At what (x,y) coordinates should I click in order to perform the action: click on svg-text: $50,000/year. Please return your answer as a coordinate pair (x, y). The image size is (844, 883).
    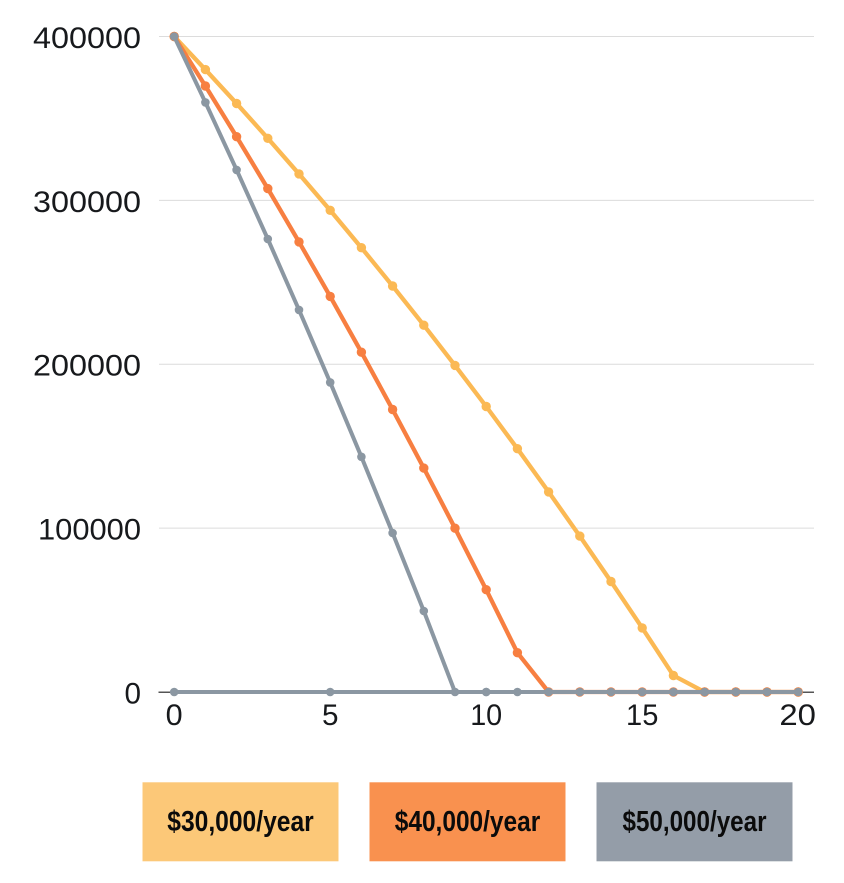
    Looking at the image, I should click on (695, 822).